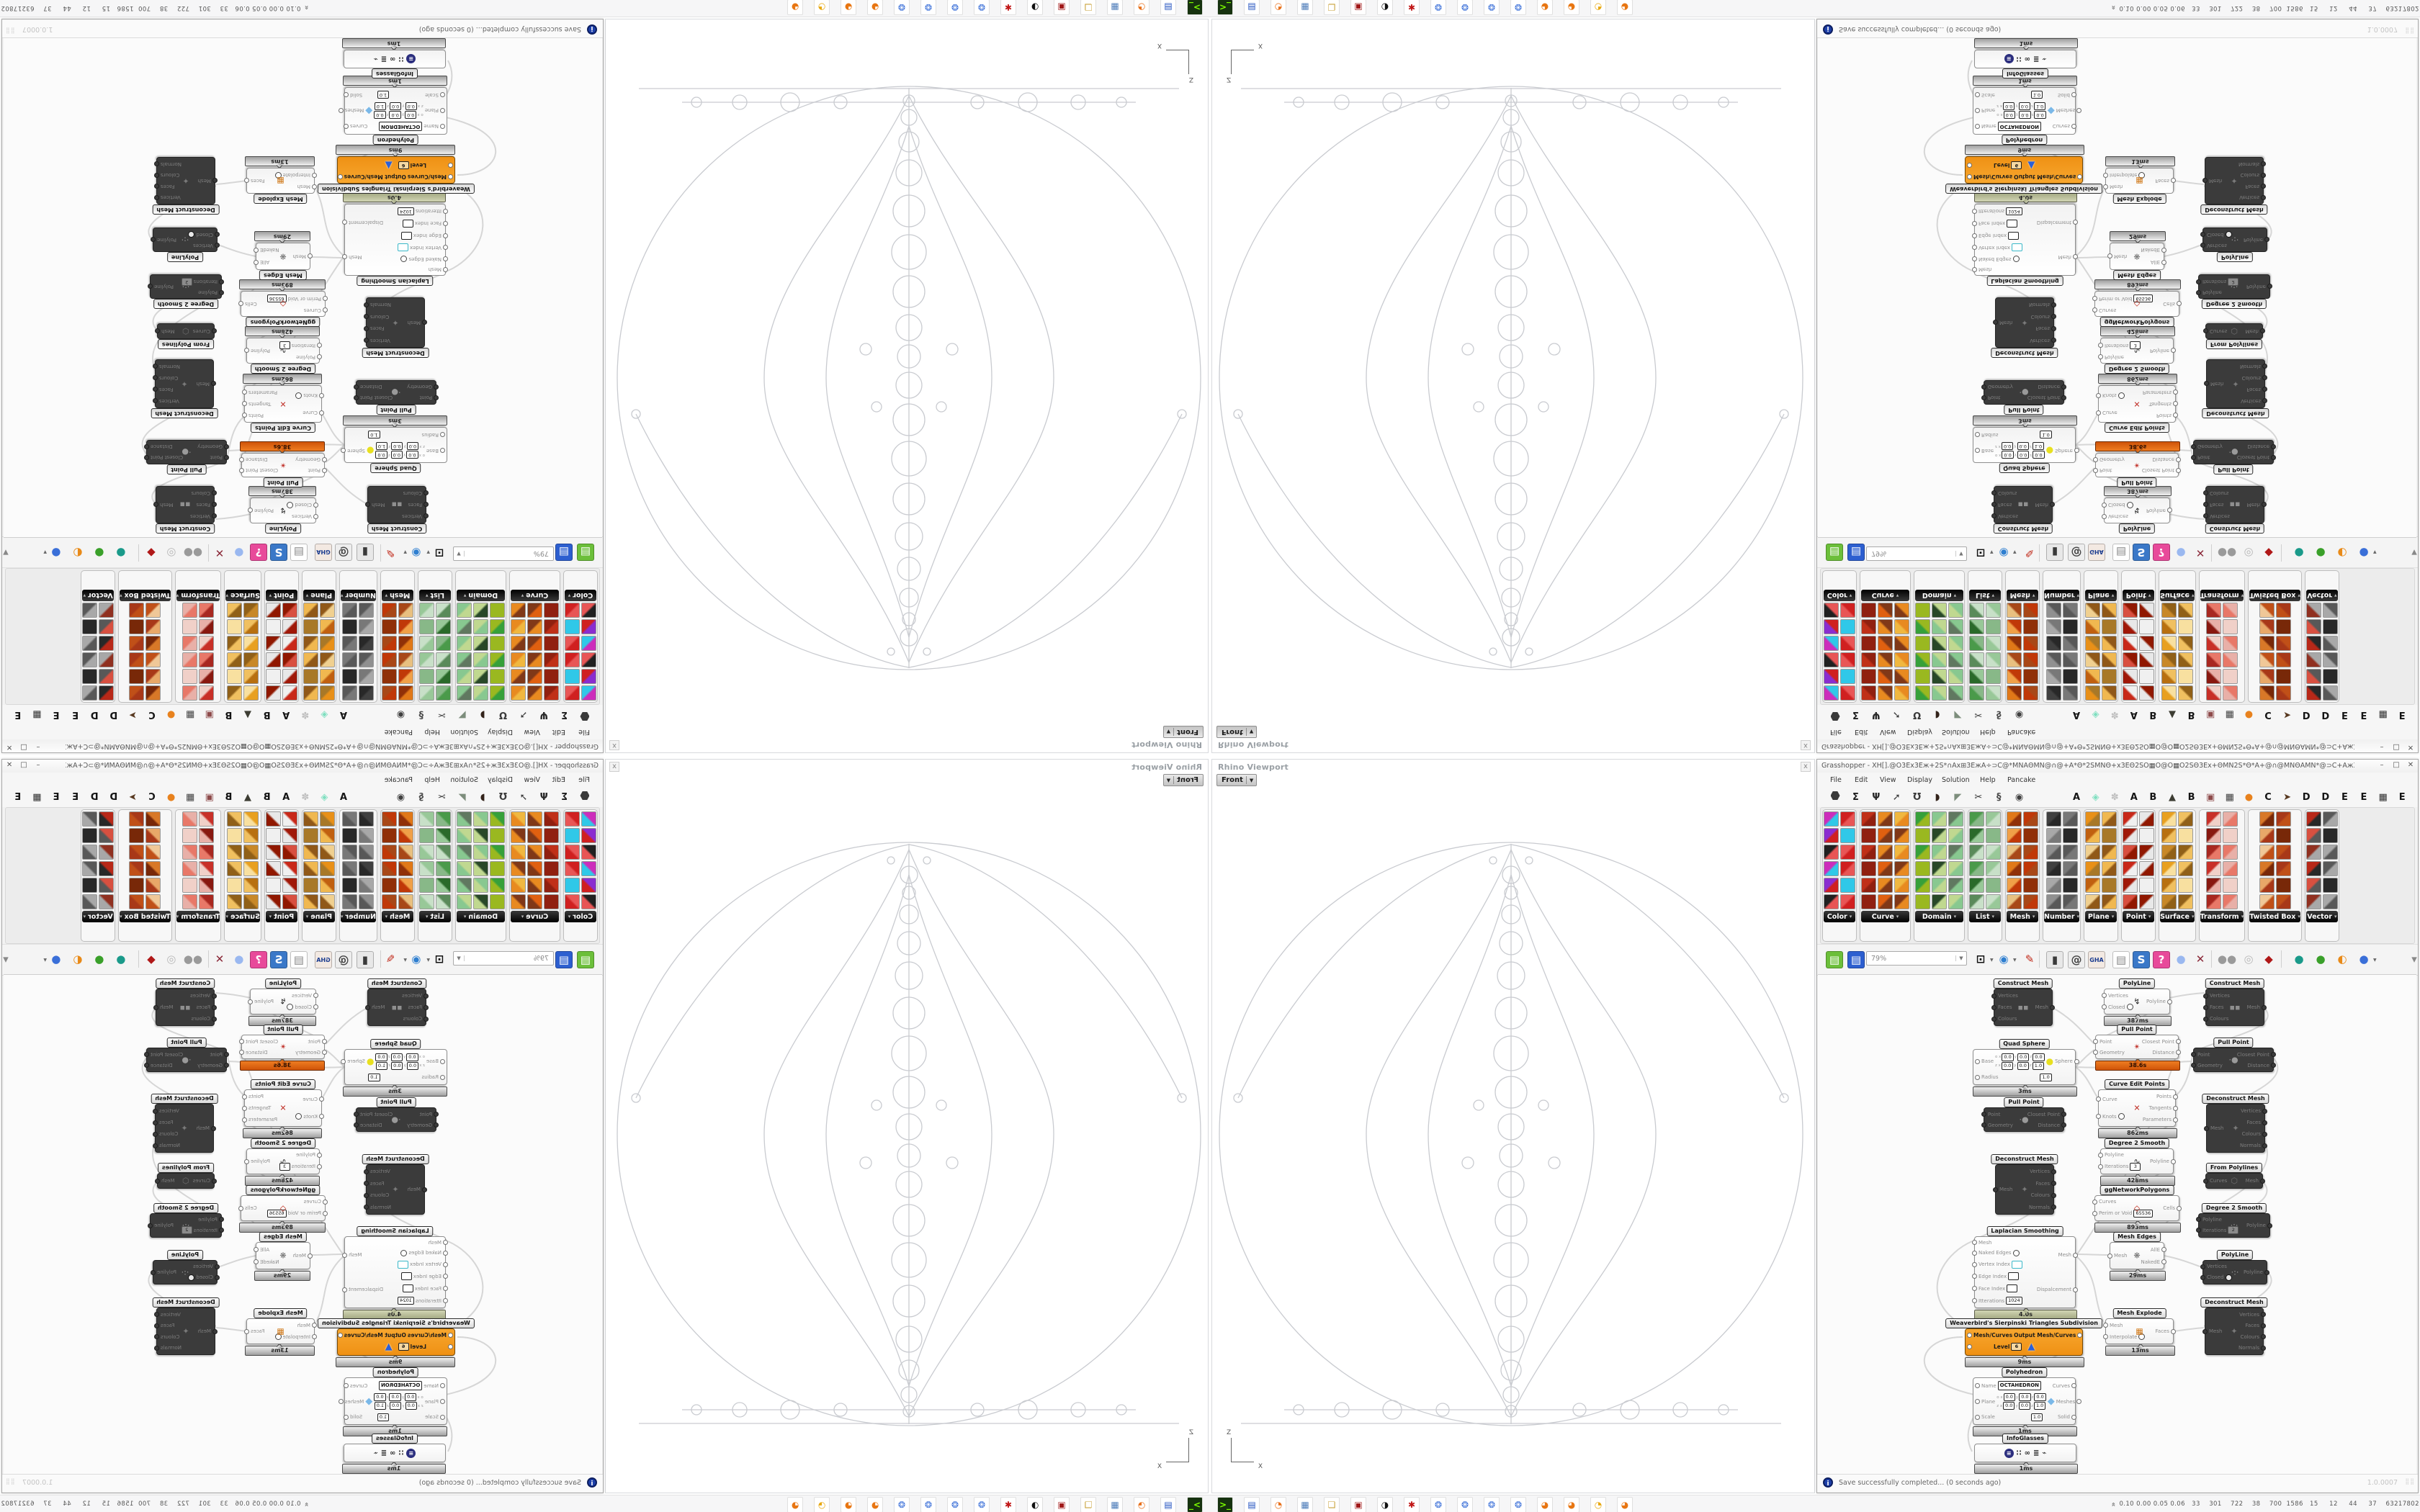 The width and height of the screenshot is (2420, 1512). What do you see at coordinates (2321, 959) in the screenshot?
I see `blob-green-icon: ●` at bounding box center [2321, 959].